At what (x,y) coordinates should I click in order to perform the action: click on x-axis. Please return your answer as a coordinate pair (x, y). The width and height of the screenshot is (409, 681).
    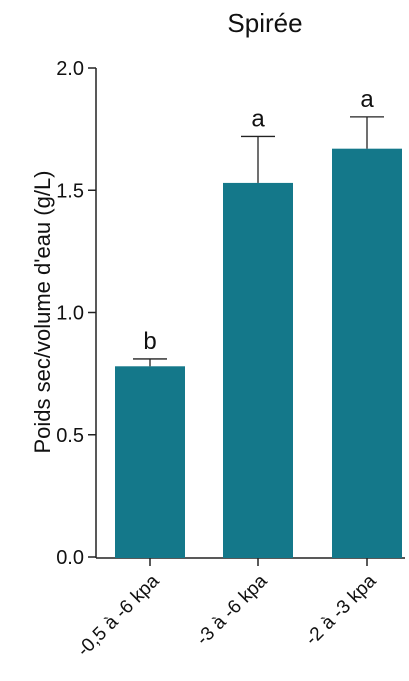
    Looking at the image, I should click on (250, 561).